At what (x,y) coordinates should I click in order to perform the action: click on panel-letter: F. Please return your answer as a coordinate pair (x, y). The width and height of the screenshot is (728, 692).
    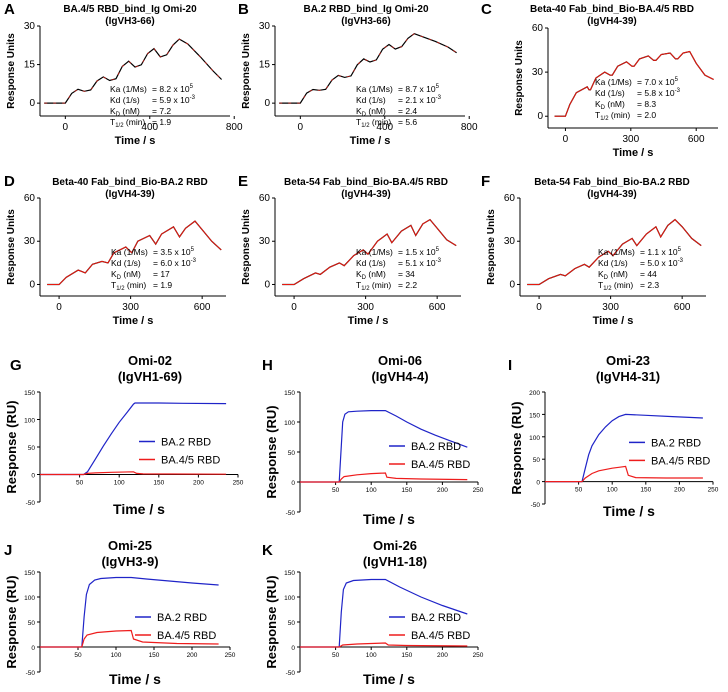
    Looking at the image, I should click on (485, 181).